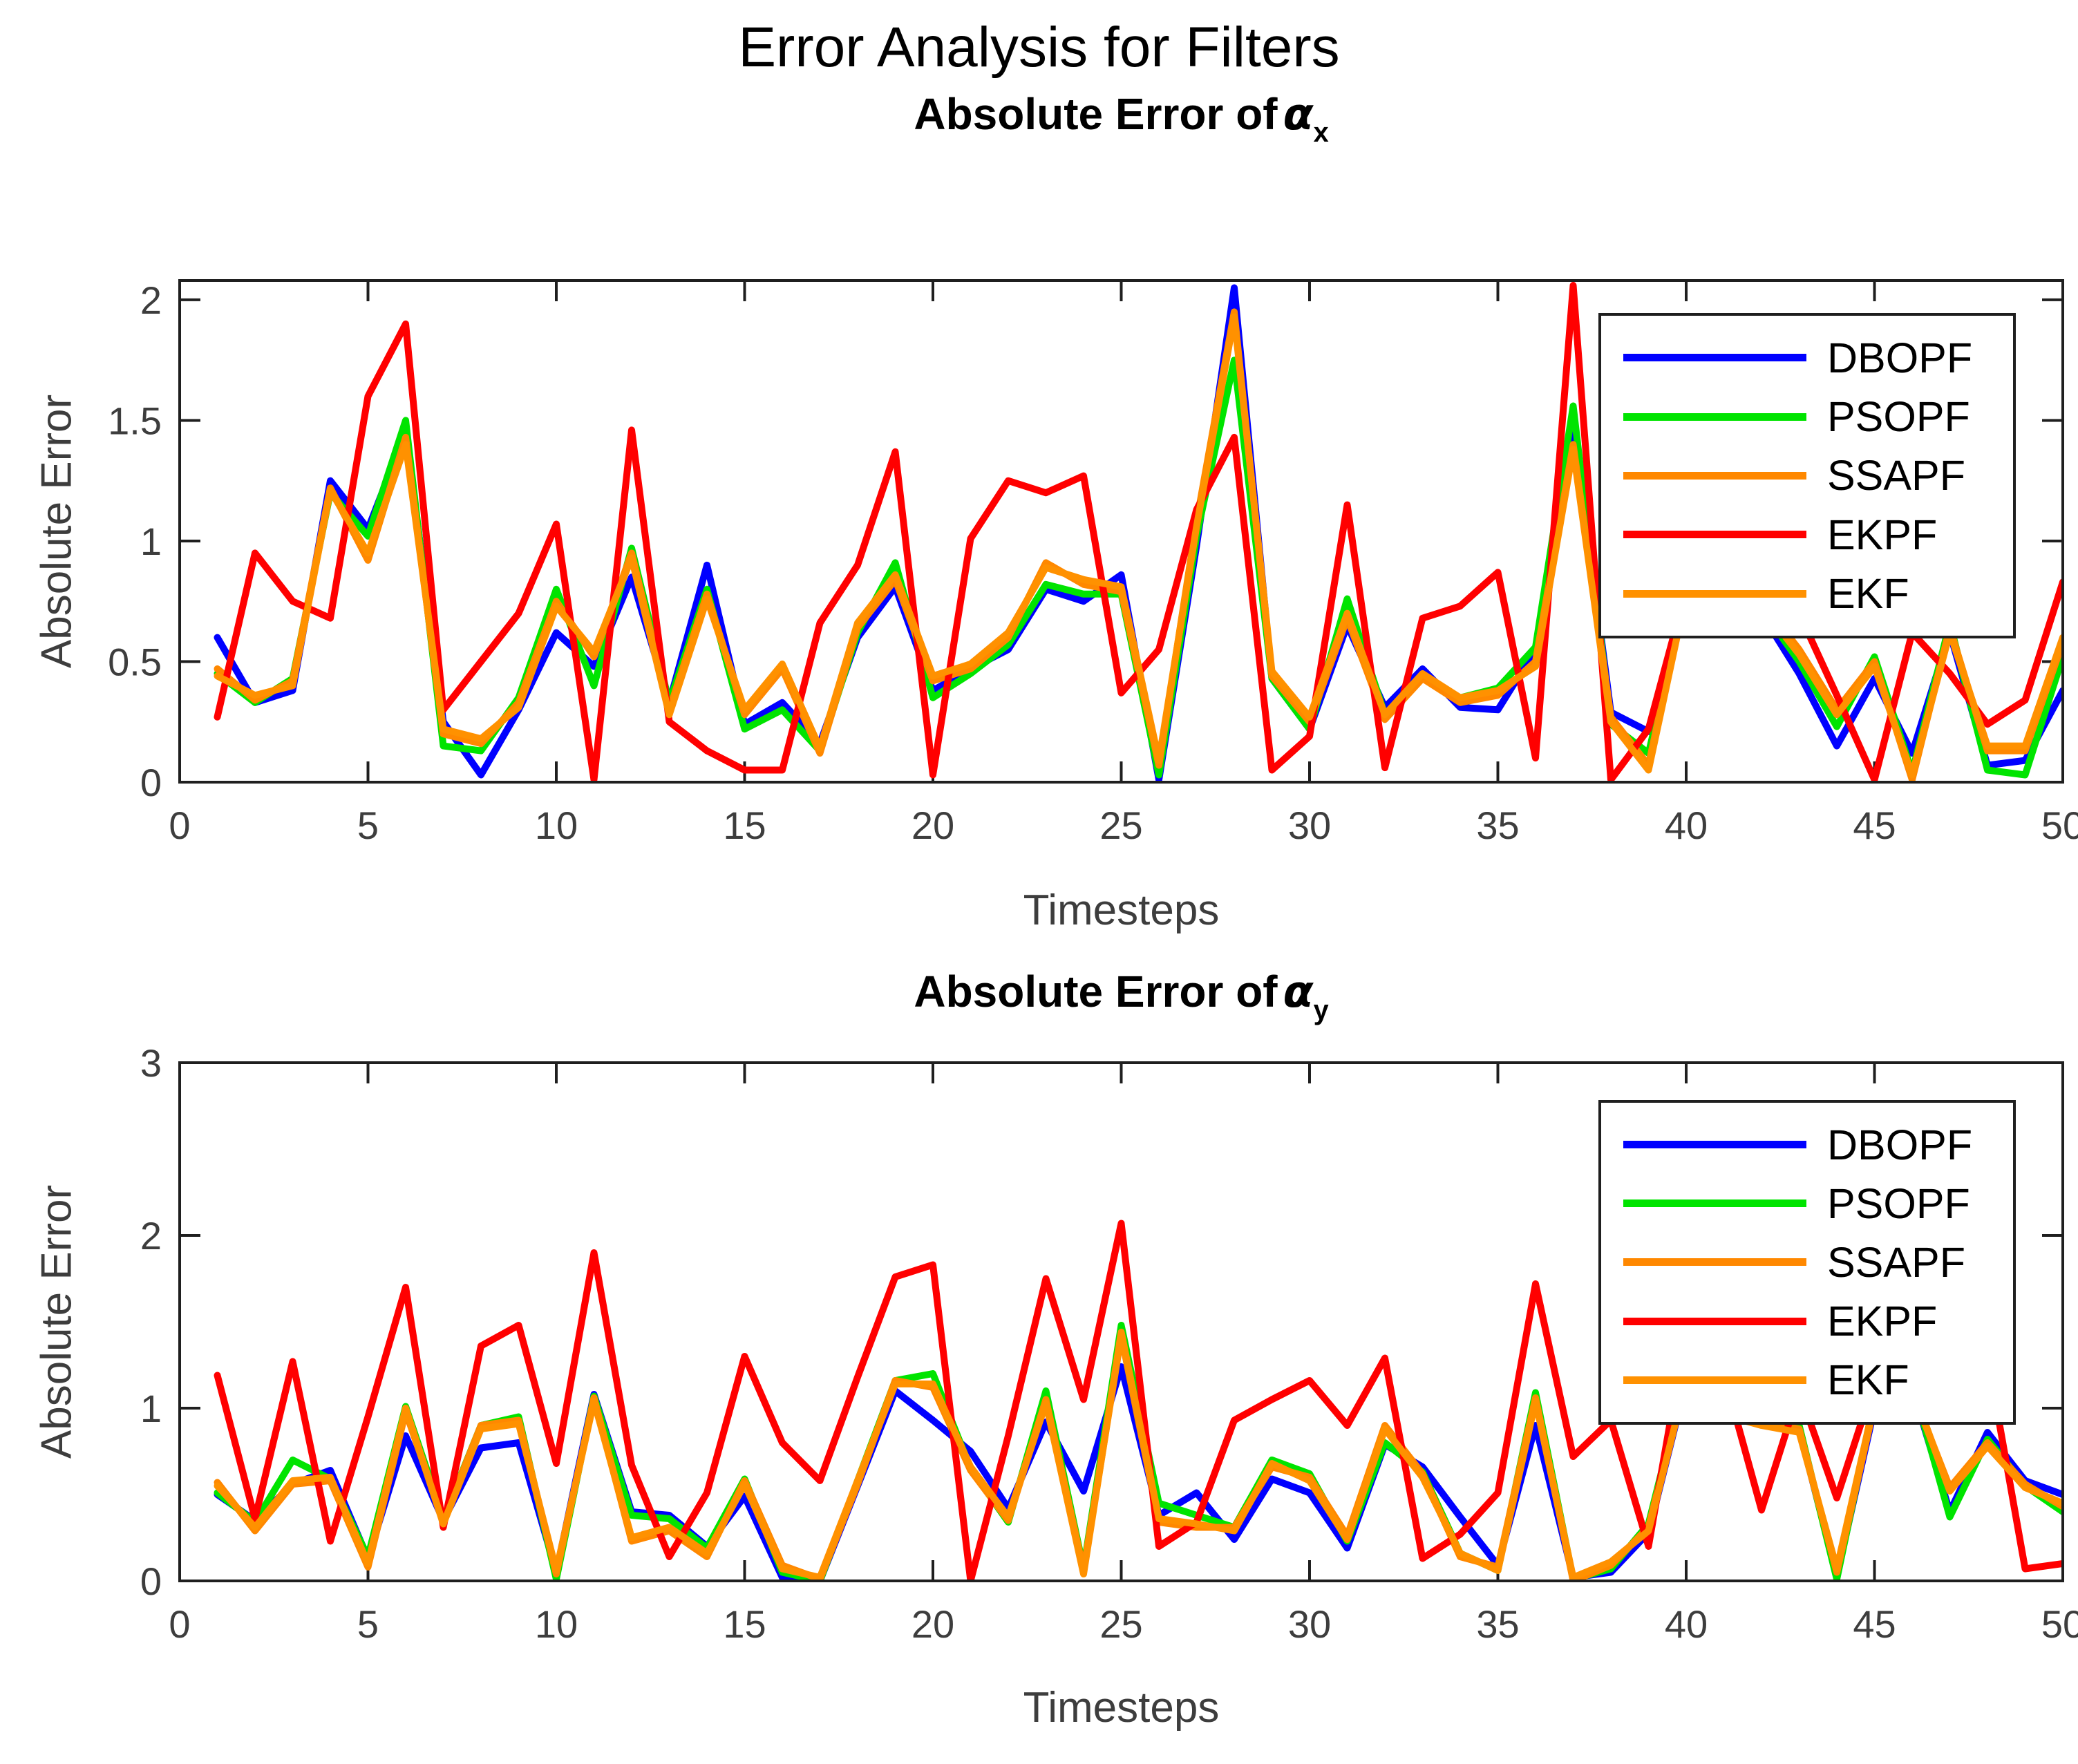 Image resolution: width=2078 pixels, height=1764 pixels. I want to click on legend-bottom-plot: DBOPF PSOPF SSAPF EKPF EKF, so click(1807, 1263).